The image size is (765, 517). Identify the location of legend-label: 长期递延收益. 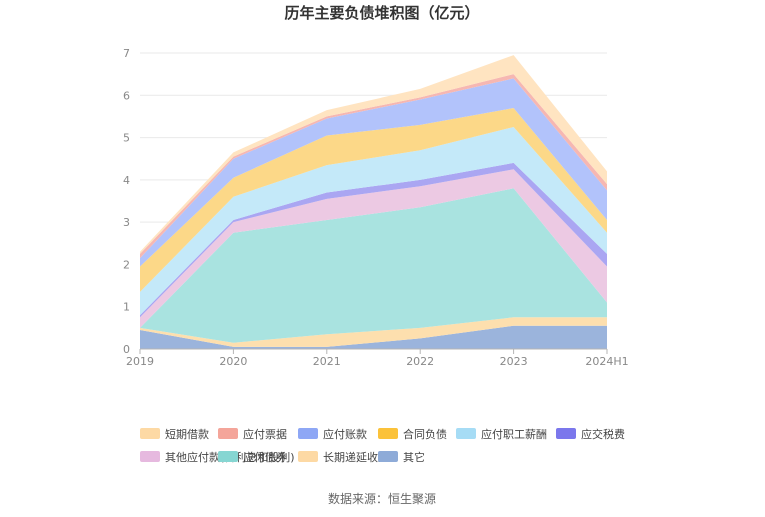
(356, 457).